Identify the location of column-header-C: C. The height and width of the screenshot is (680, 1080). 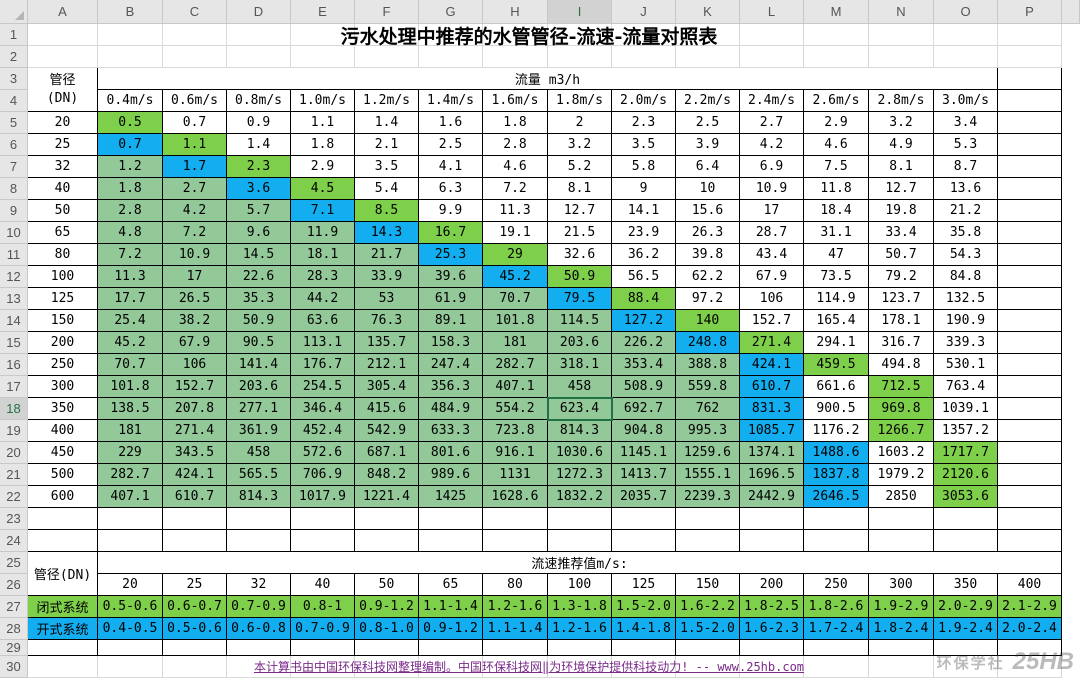
(195, 12).